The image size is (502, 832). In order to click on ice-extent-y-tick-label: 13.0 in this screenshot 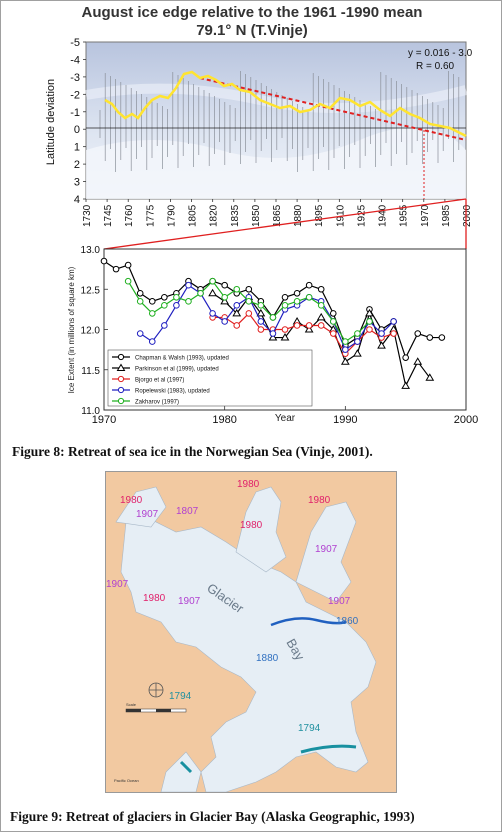, I will do `click(91, 250)`.